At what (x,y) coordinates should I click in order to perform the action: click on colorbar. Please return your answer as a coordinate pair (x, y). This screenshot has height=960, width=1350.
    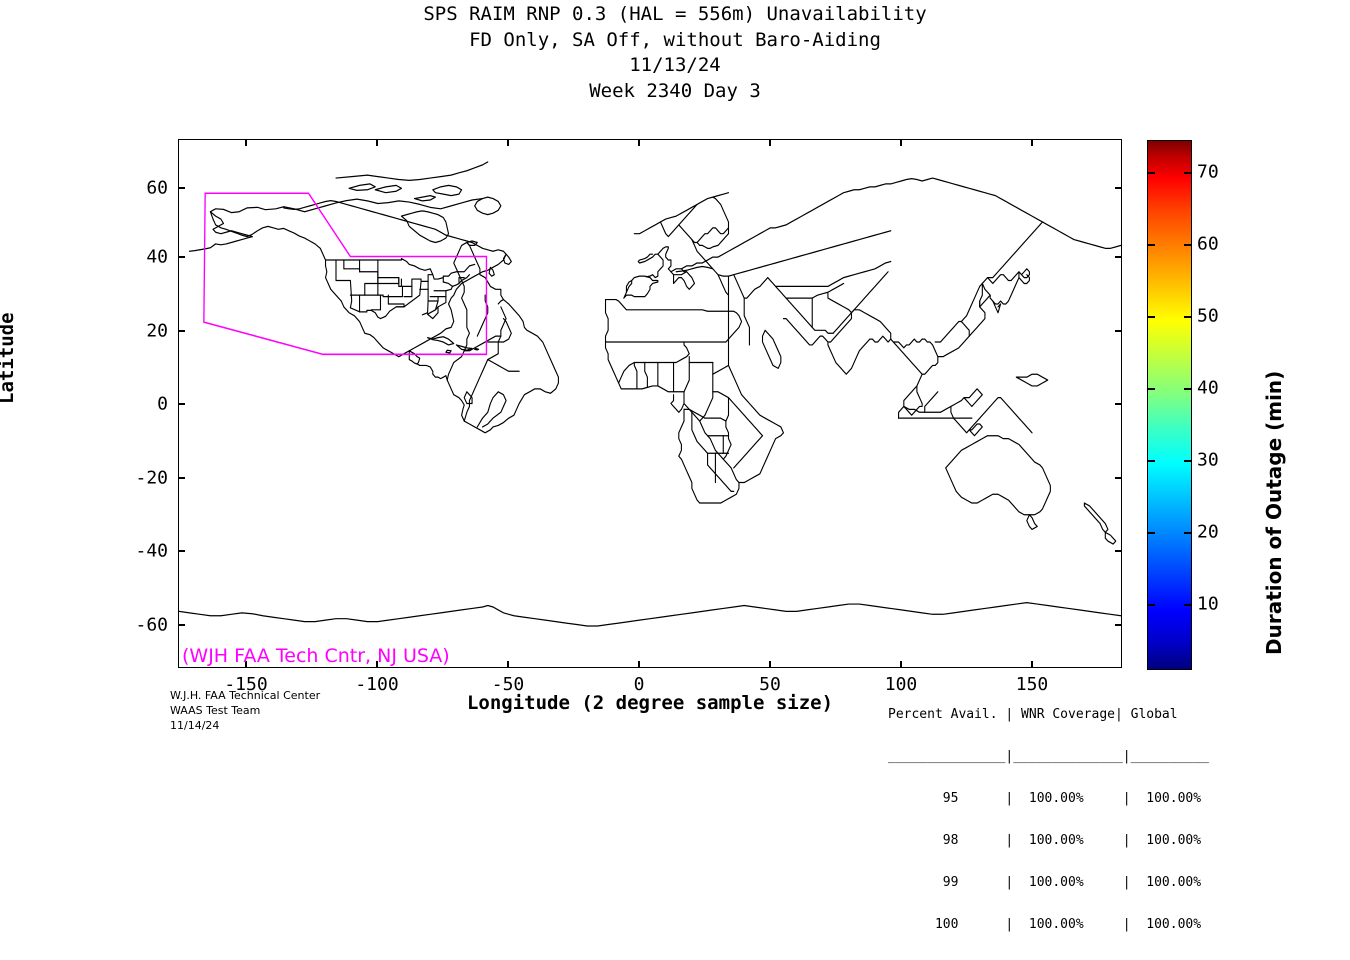
    Looking at the image, I should click on (1169, 405).